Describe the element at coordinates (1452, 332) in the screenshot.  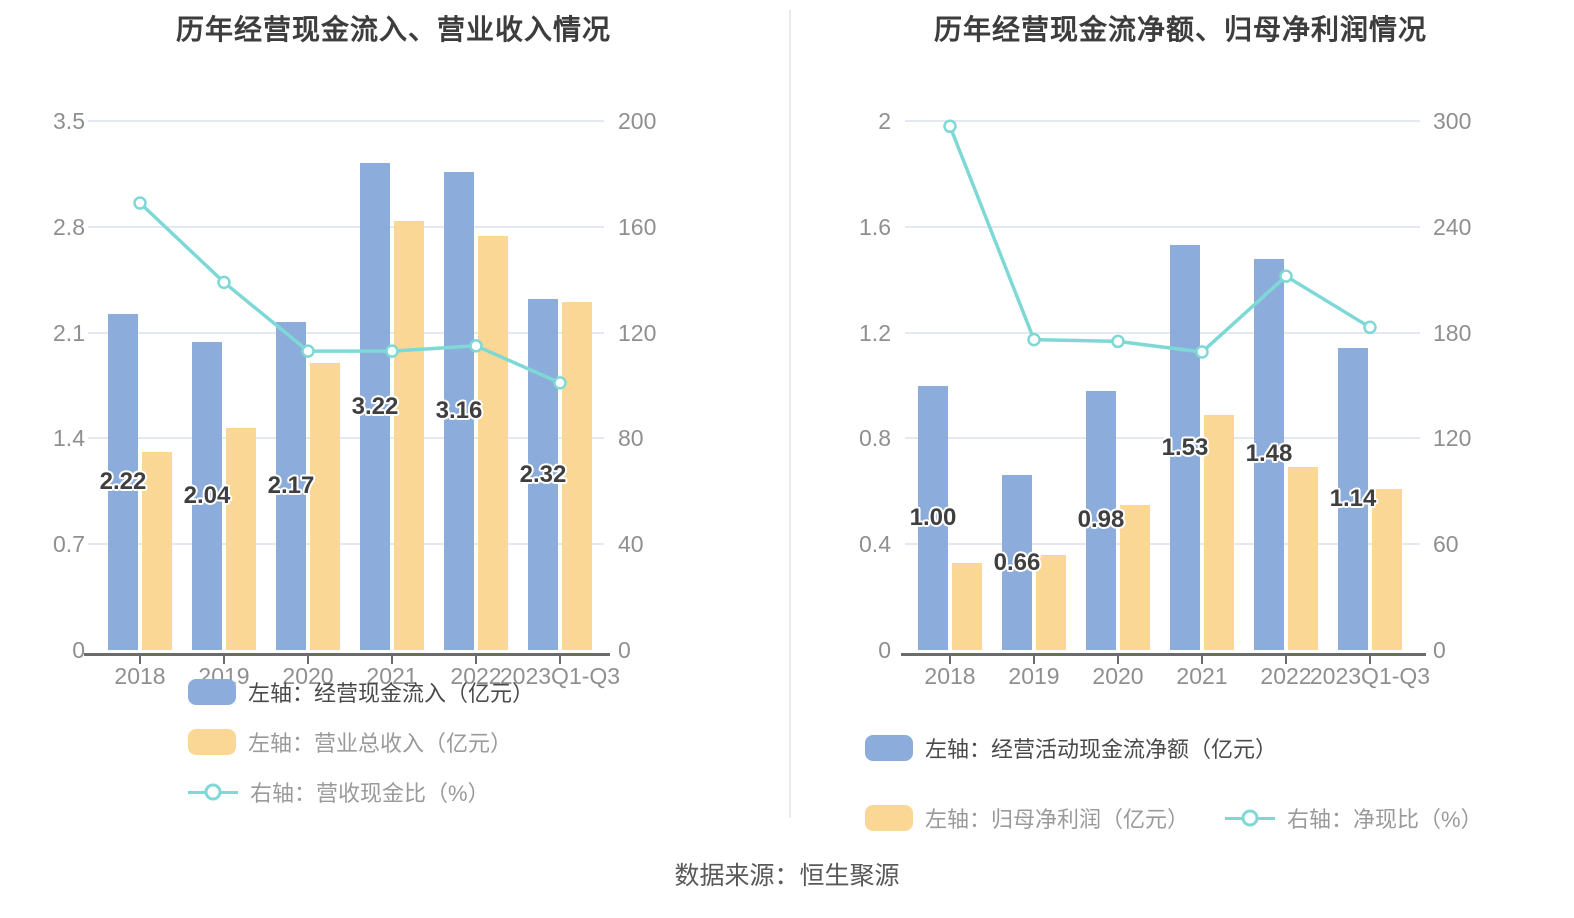
I see `y-axis-label-right: 180` at that location.